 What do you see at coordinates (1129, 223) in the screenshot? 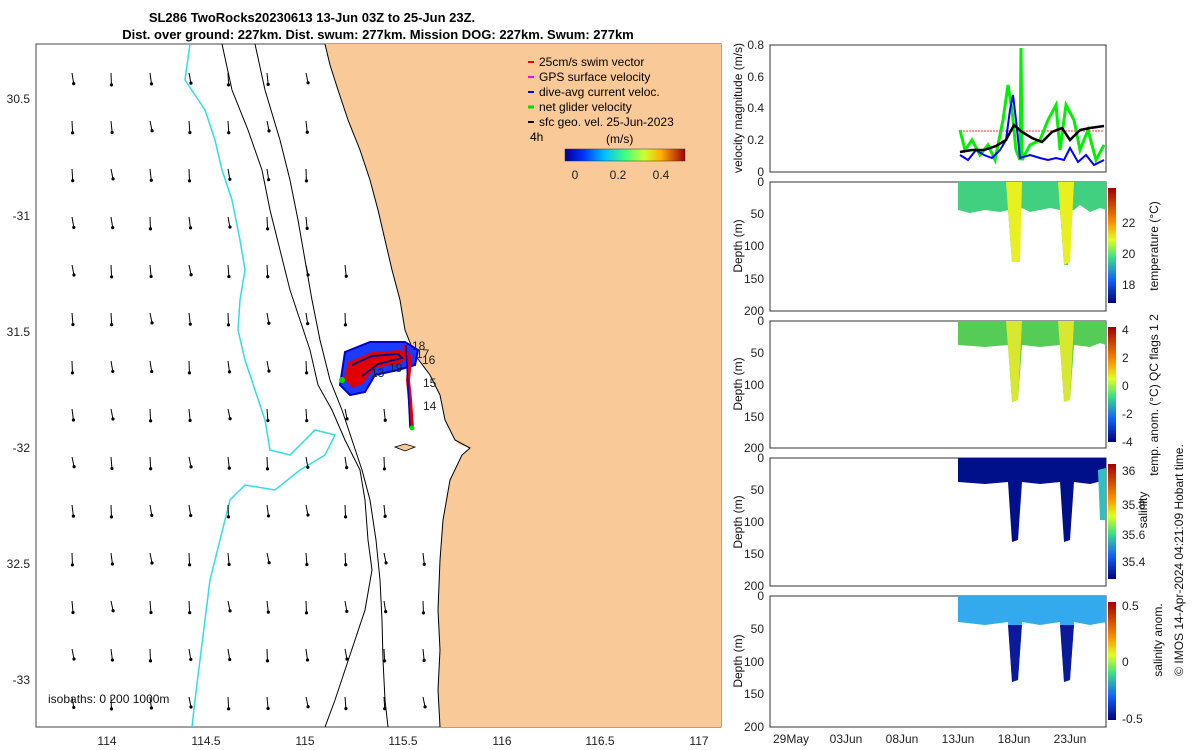
I see `temp-cbar-22: 22` at bounding box center [1129, 223].